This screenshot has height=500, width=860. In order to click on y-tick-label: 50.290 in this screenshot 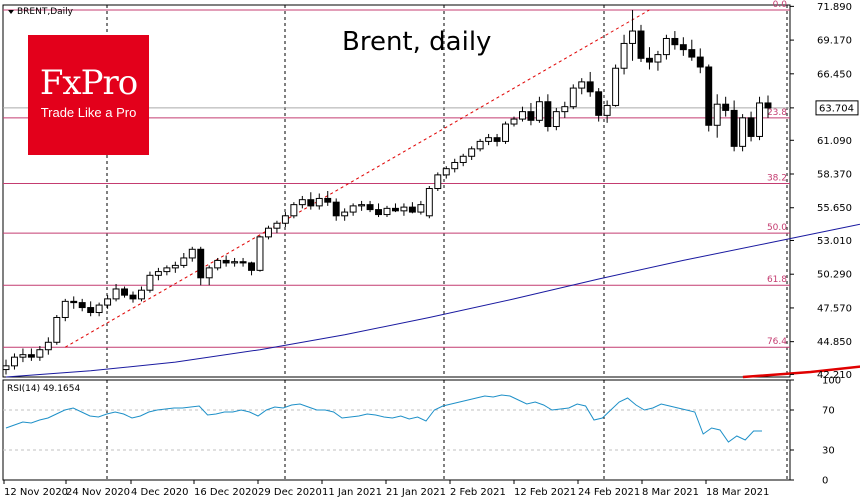, I will do `click(834, 275)`.